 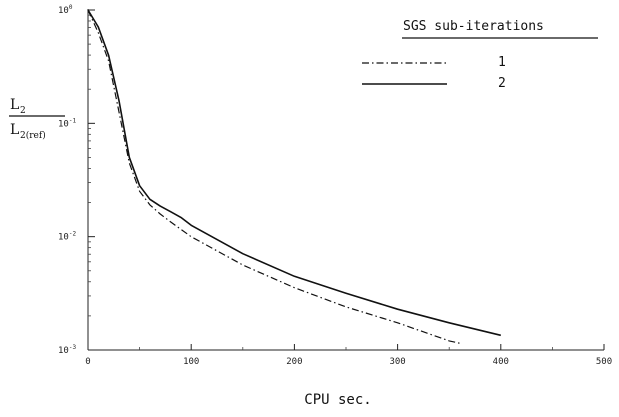 I want to click on x-tick-label: 0, so click(x=87, y=362).